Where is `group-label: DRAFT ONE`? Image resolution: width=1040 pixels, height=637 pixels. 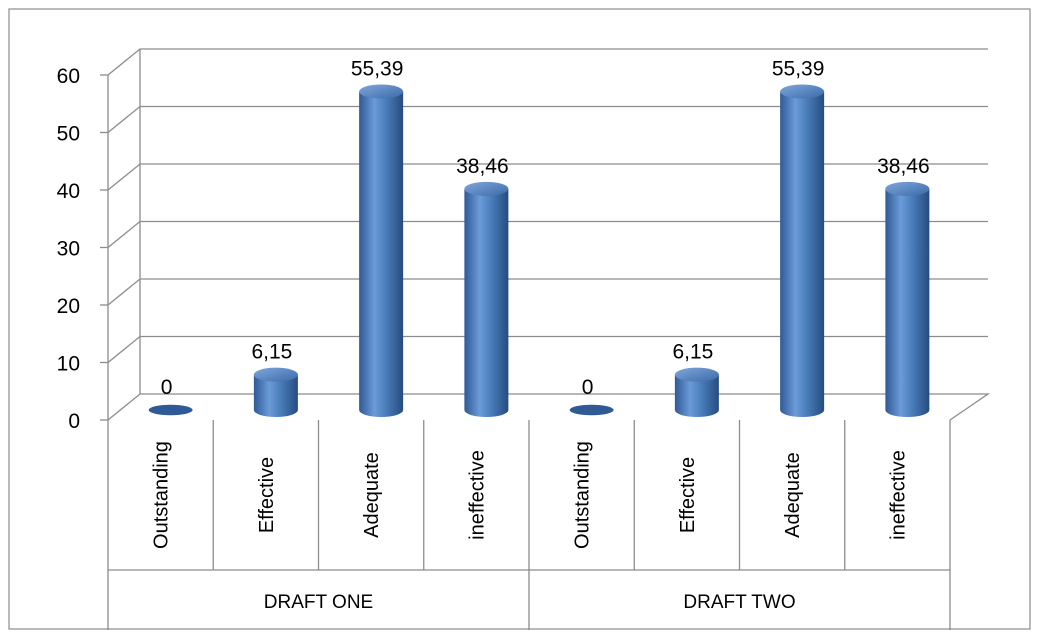 group-label: DRAFT ONE is located at coordinates (318, 602).